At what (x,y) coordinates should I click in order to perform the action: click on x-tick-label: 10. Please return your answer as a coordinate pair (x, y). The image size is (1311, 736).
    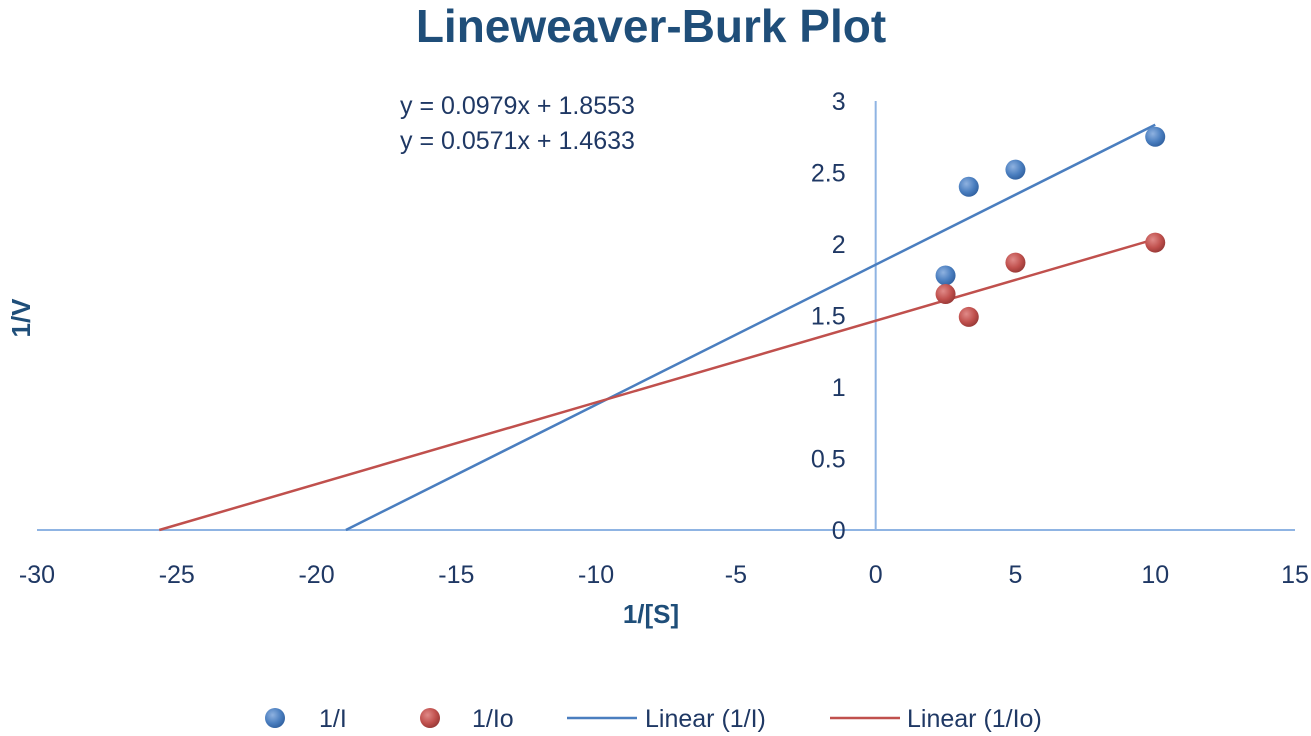
    Looking at the image, I should click on (1155, 575).